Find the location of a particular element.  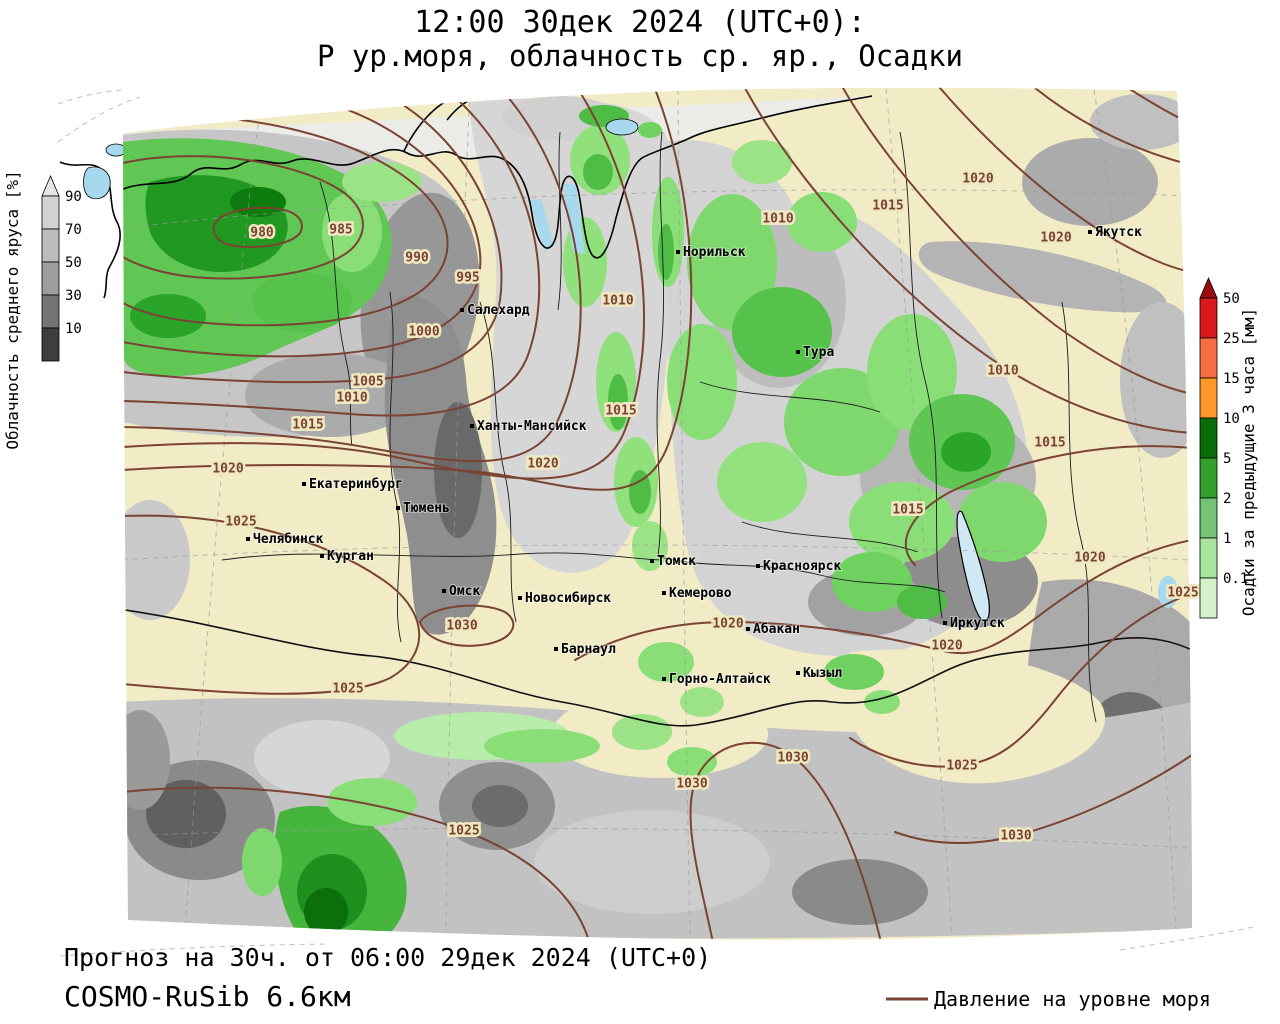

pressure-legend-label: Давление на уровне моря is located at coordinates (1072, 999).